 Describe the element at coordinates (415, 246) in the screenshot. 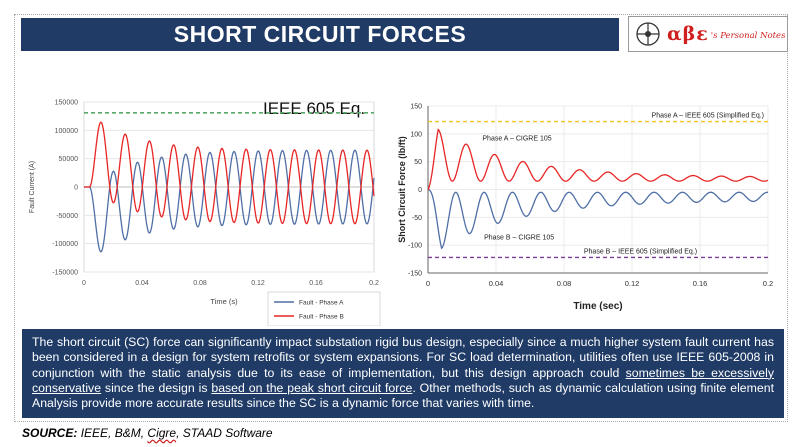

I see `y-tick-label: -100` at that location.